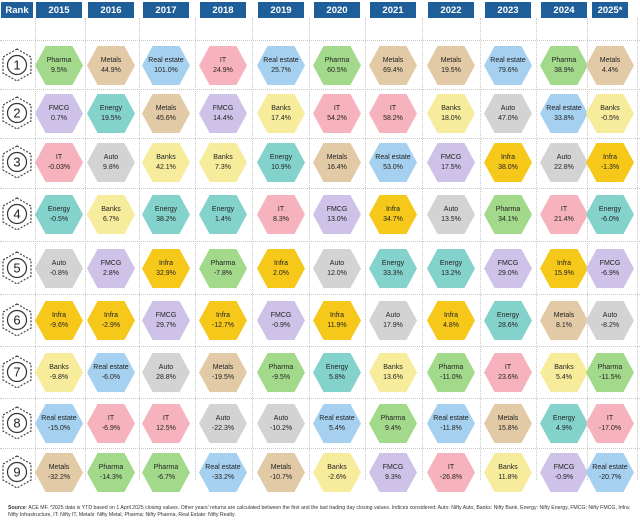 Image resolution: width=640 pixels, height=530 pixels. What do you see at coordinates (16, 320) in the screenshot?
I see `rank-number: 6` at bounding box center [16, 320].